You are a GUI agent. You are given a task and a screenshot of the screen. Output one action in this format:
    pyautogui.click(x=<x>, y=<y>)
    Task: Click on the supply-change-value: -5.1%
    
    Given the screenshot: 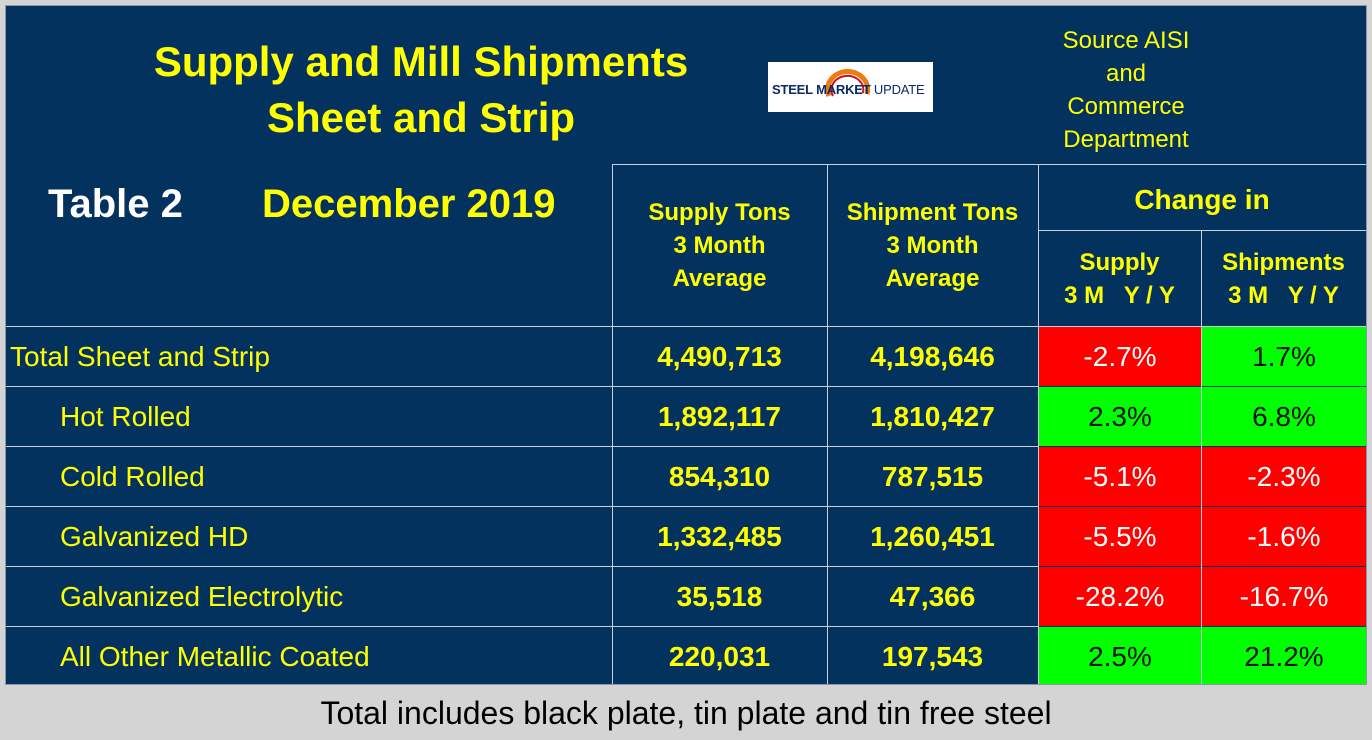 What is the action you would take?
    pyautogui.click(x=1120, y=476)
    